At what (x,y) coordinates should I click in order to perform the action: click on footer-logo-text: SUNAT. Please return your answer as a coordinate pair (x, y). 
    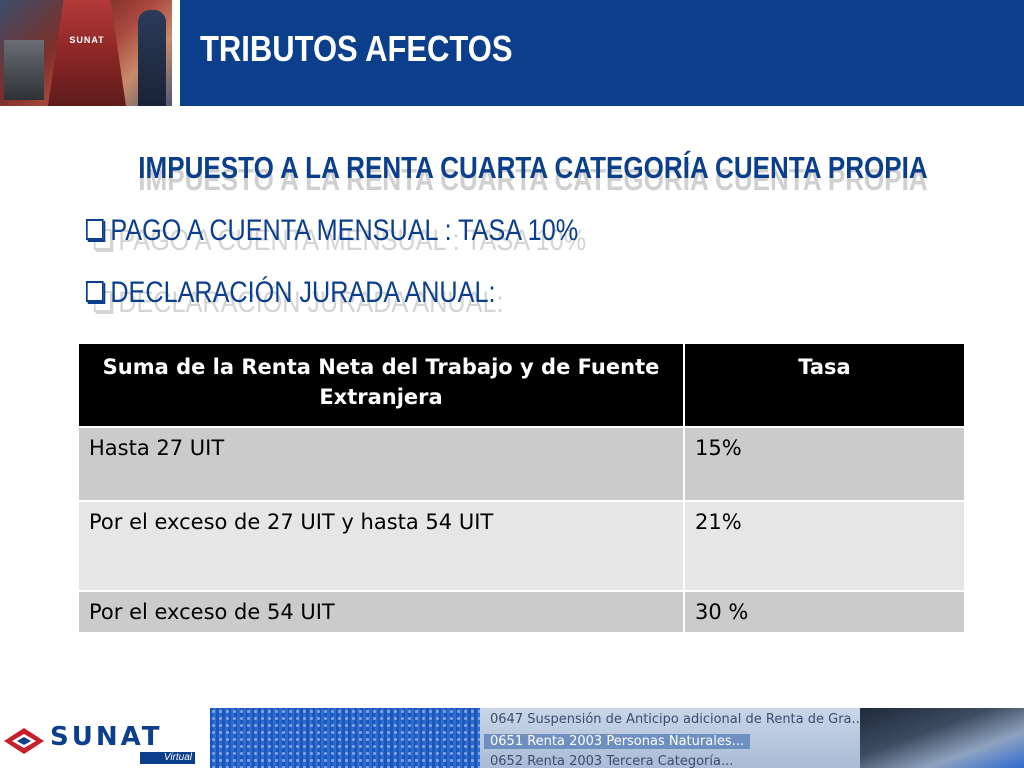
    Looking at the image, I should click on (106, 737).